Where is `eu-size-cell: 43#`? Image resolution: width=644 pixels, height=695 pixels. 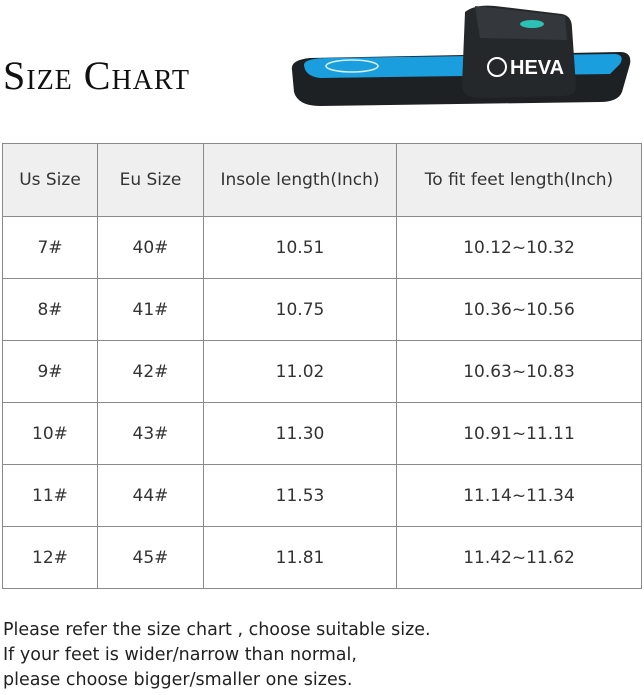
eu-size-cell: 43# is located at coordinates (150, 433).